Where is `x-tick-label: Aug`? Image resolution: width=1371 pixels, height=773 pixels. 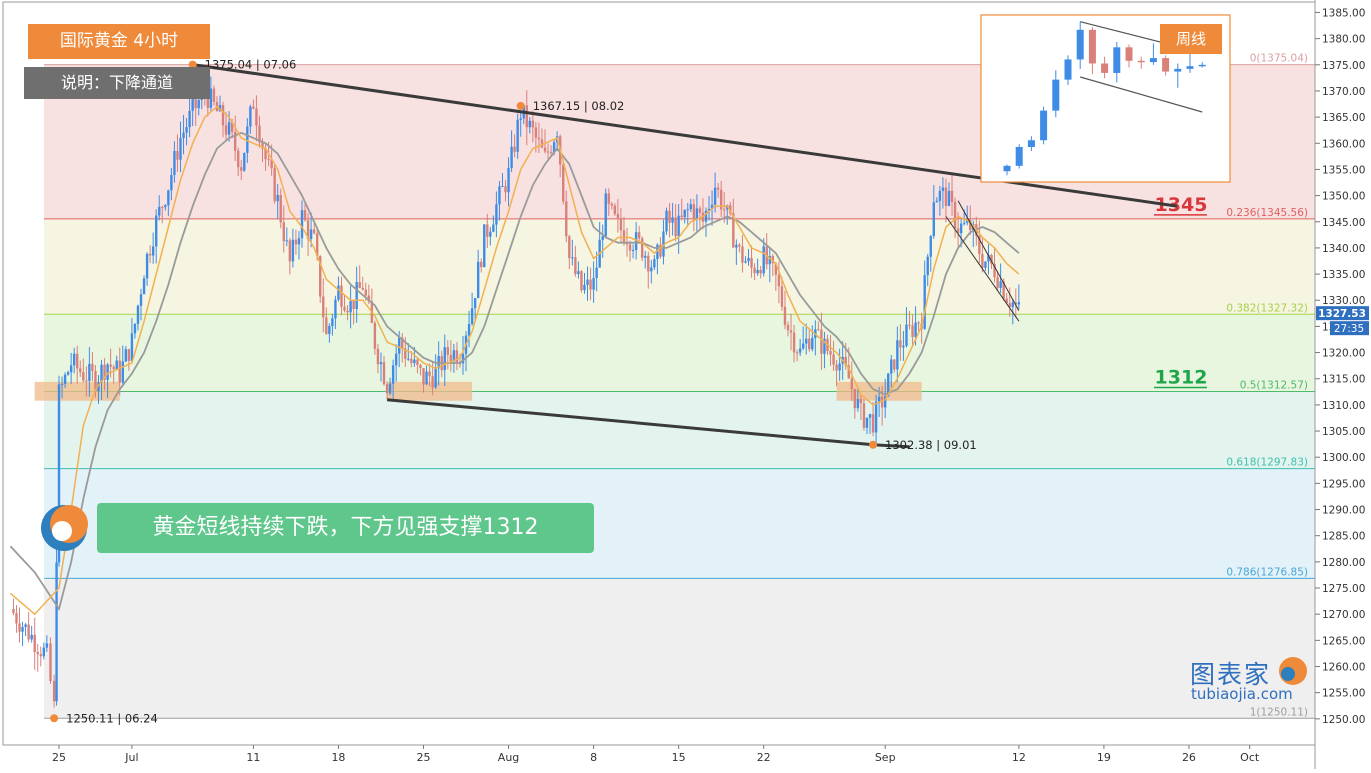 x-tick-label: Aug is located at coordinates (508, 757).